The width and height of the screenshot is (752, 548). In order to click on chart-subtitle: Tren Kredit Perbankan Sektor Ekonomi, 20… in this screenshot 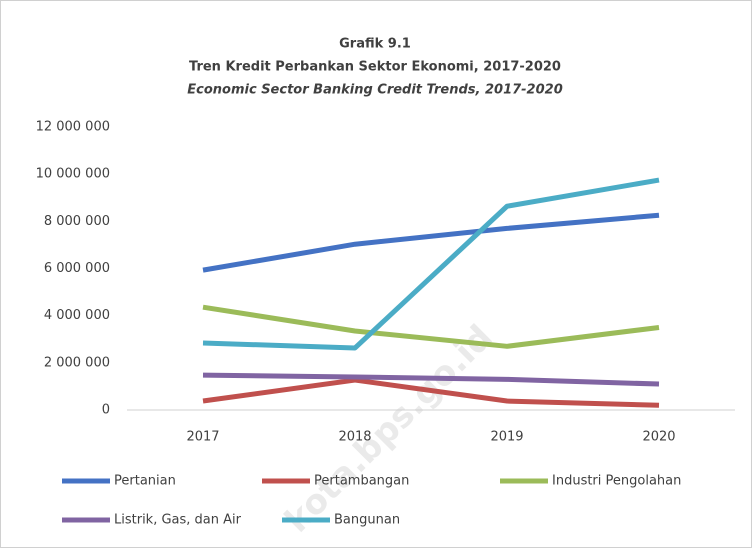, I will do `click(375, 67)`.